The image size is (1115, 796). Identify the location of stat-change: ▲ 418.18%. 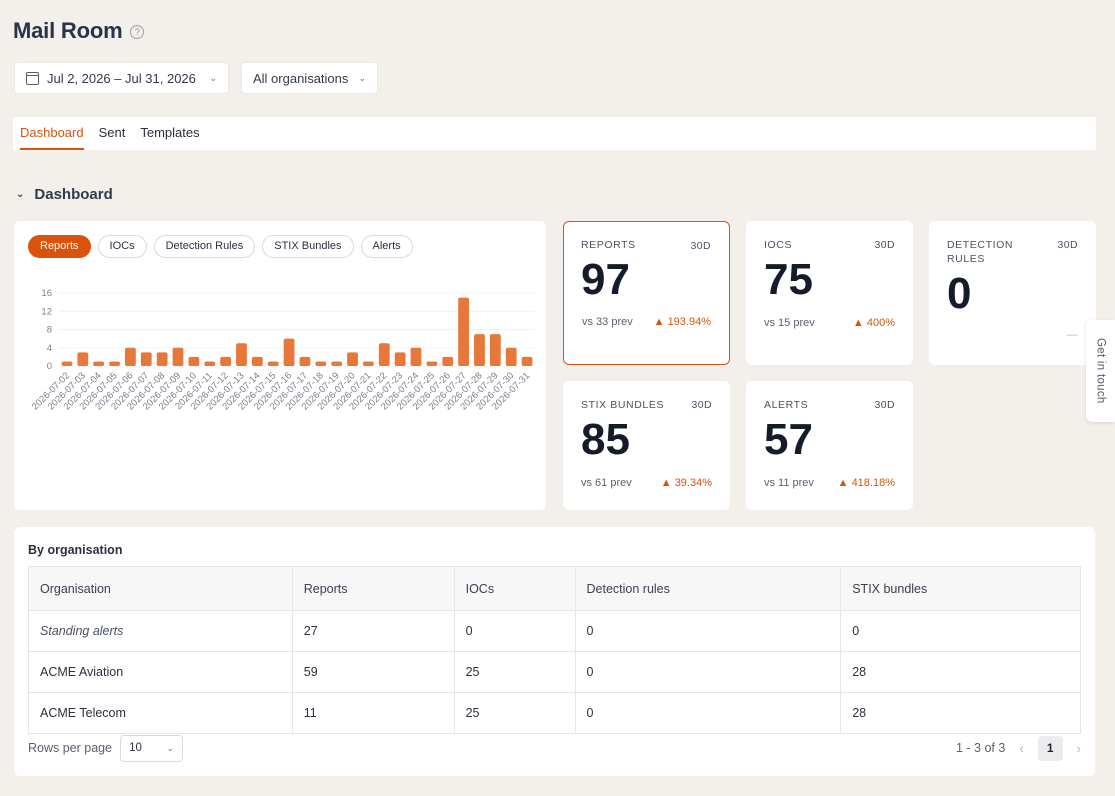
(866, 483).